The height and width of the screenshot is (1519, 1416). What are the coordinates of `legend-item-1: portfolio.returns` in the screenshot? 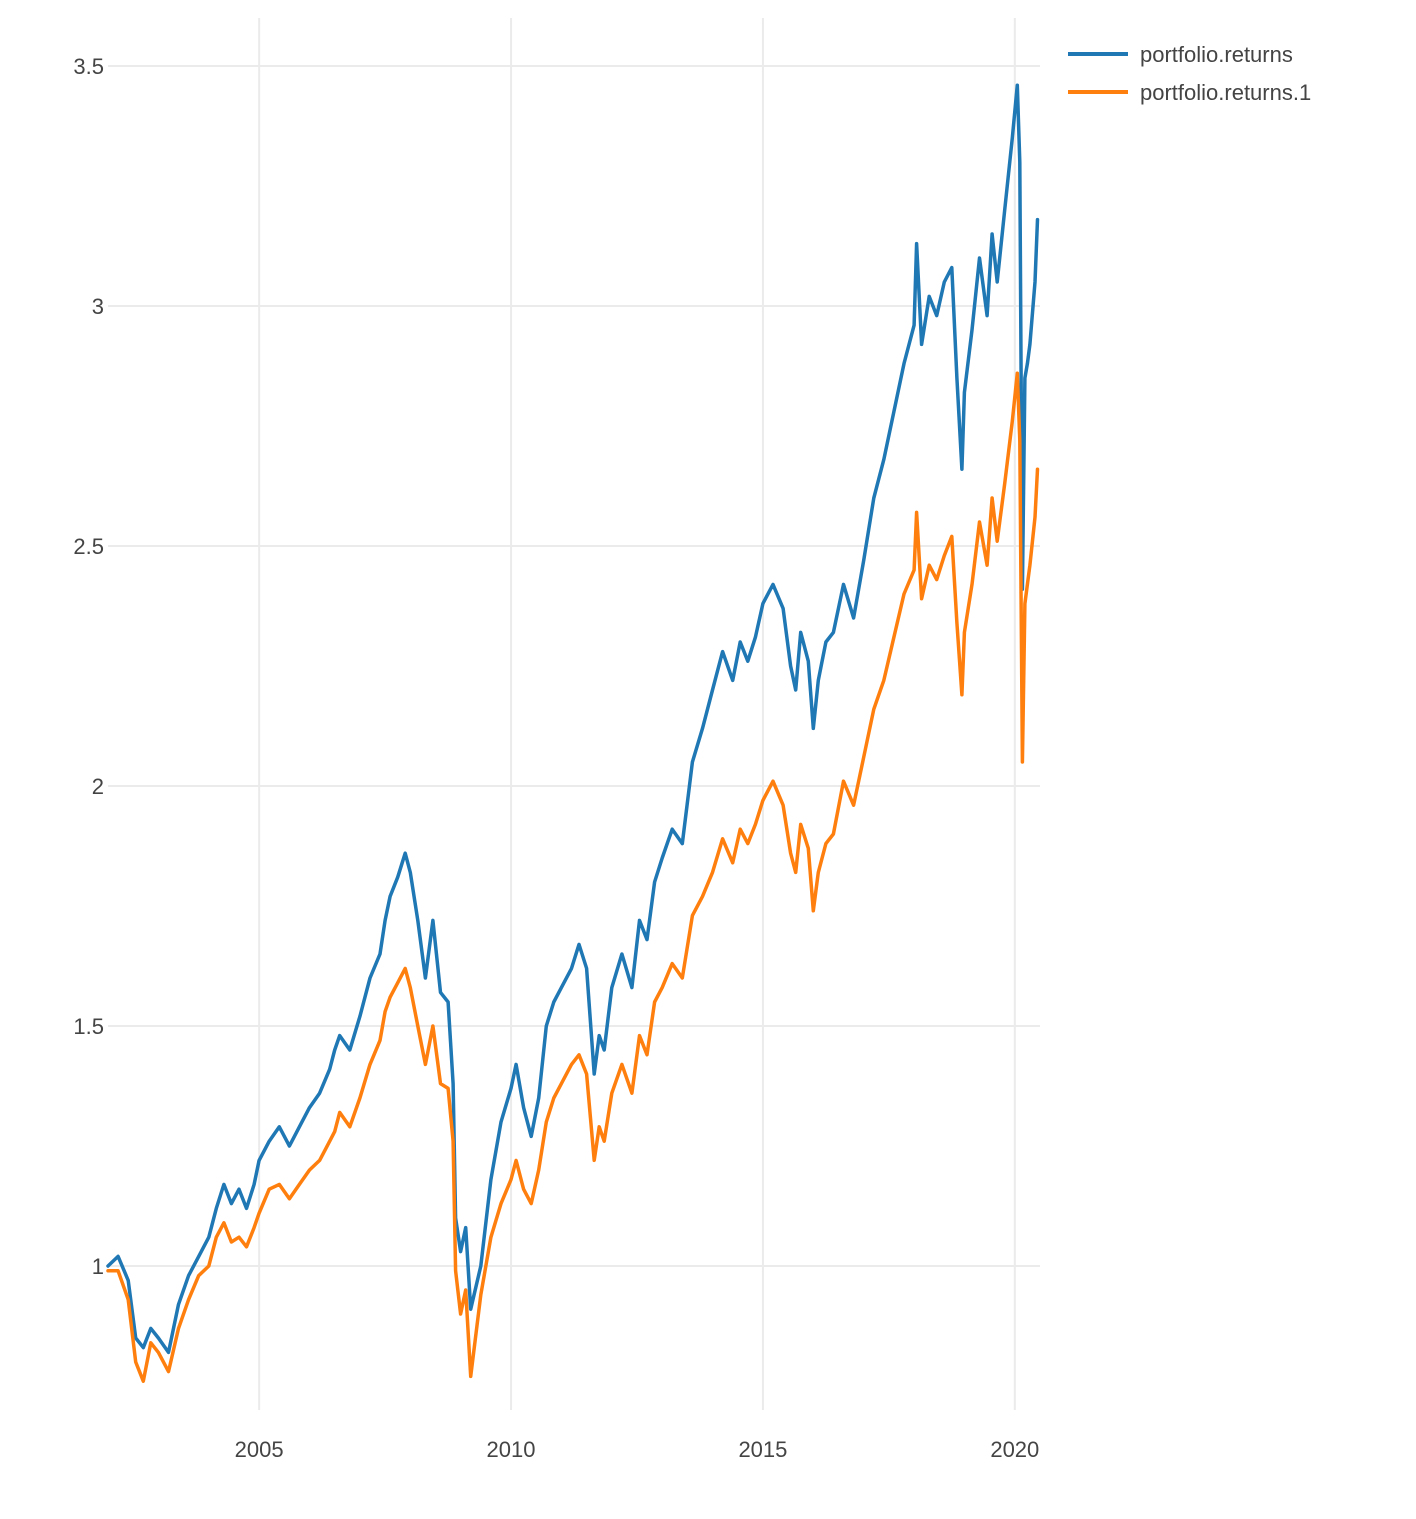 It's located at (1180, 54).